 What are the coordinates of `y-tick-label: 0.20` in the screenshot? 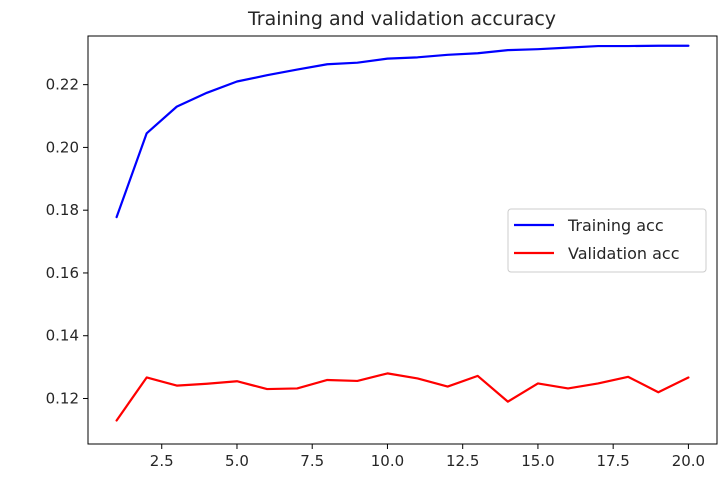 It's located at (62, 147).